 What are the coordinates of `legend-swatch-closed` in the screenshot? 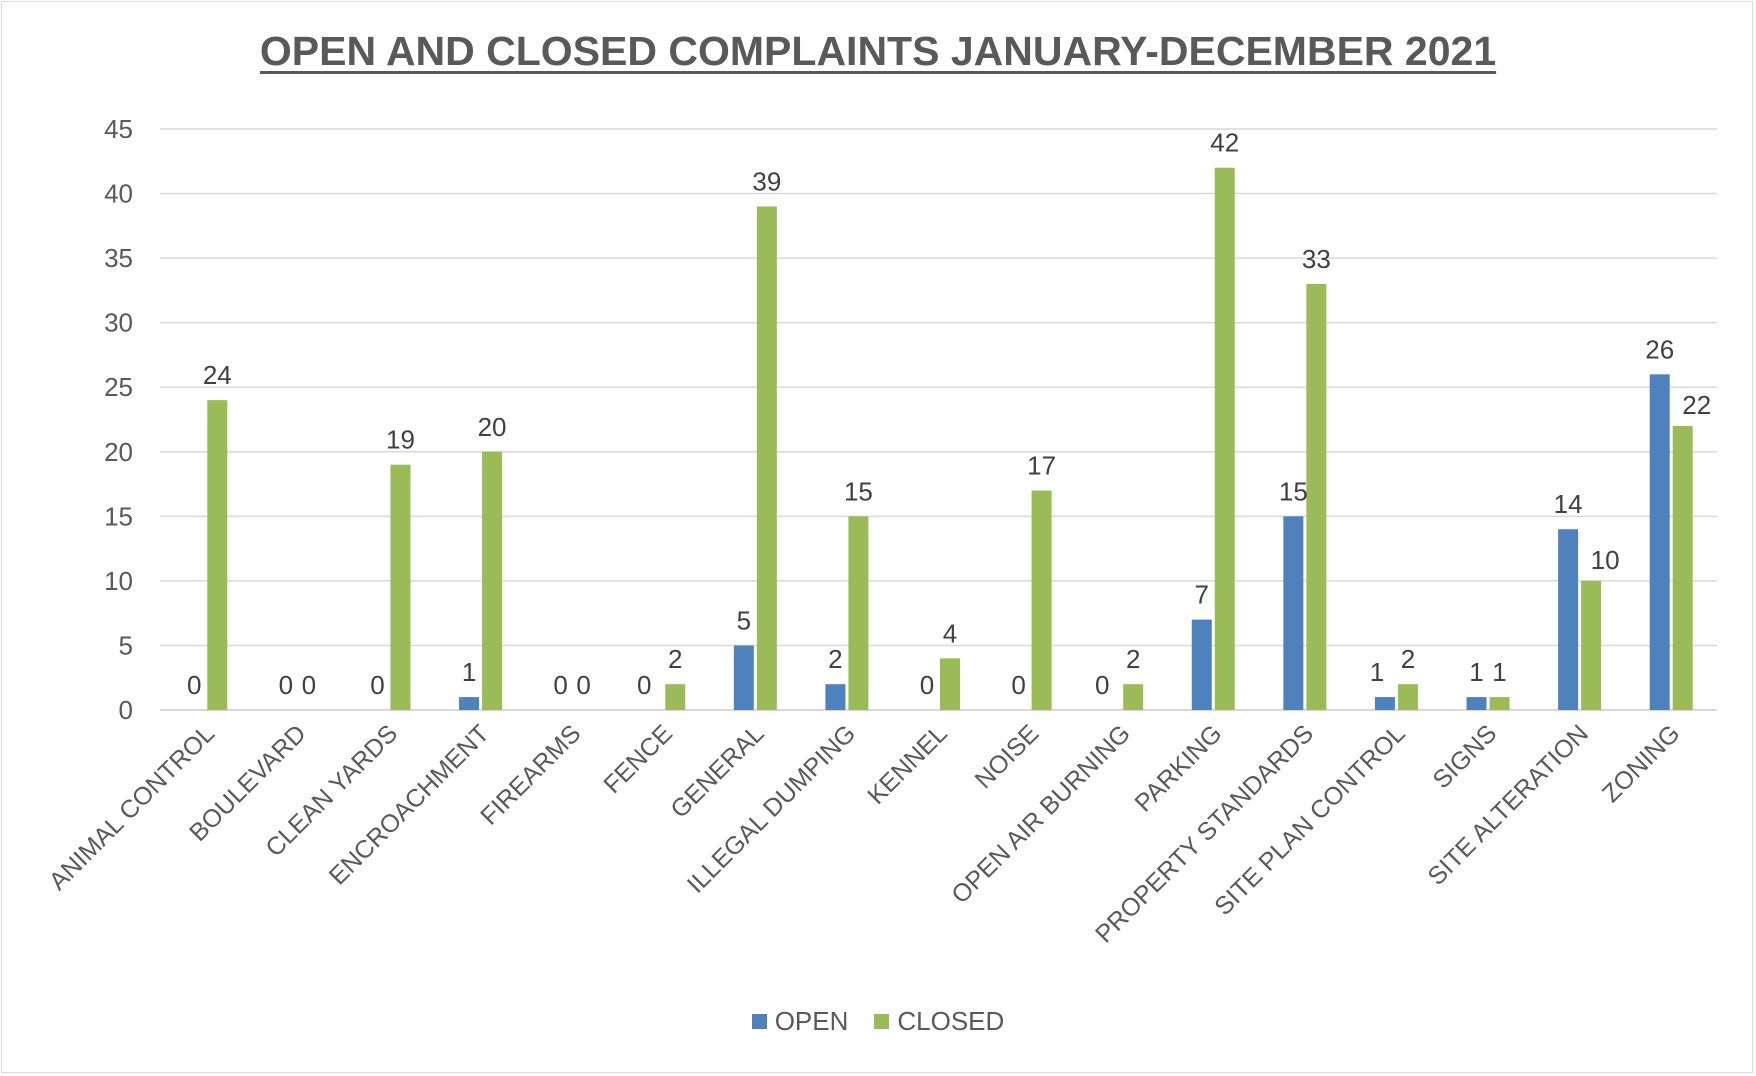 It's located at (882, 1021).